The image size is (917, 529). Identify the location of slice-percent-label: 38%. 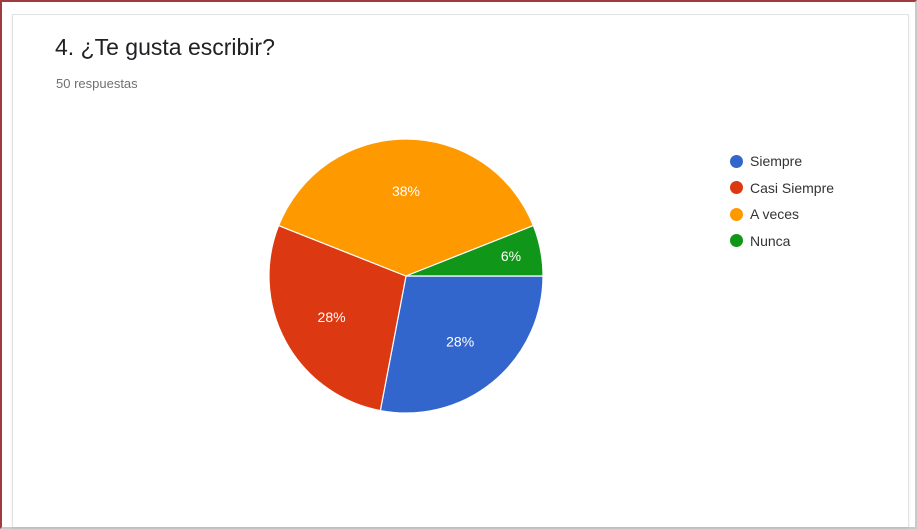
(406, 191).